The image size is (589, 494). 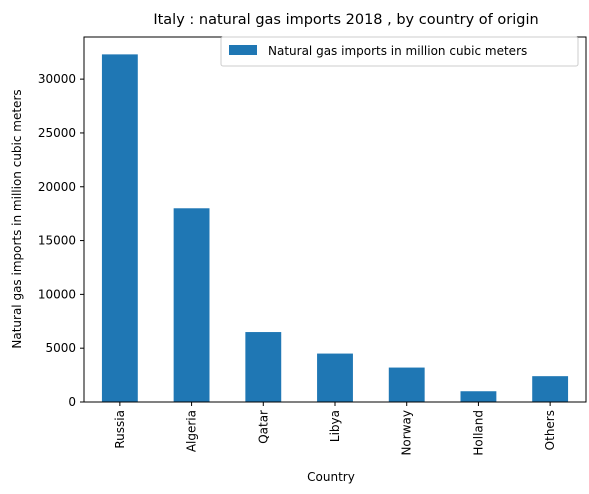 I want to click on y-axis-ticks: 0 5000 10000 15000 20000 25000 30000, so click(x=61, y=240).